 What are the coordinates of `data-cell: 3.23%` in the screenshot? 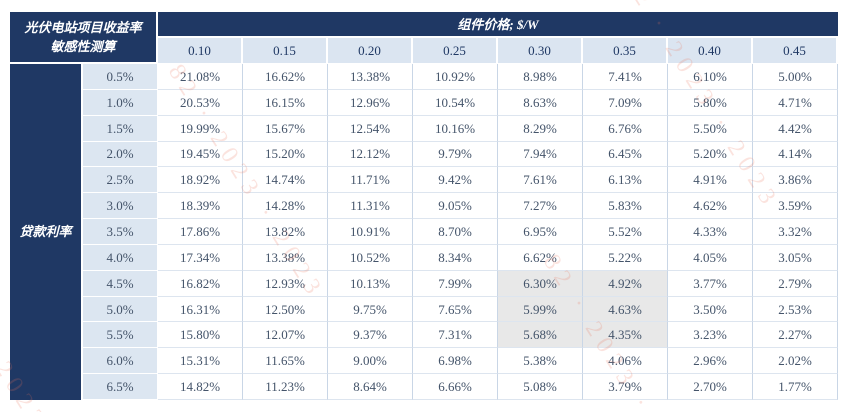 It's located at (710, 335).